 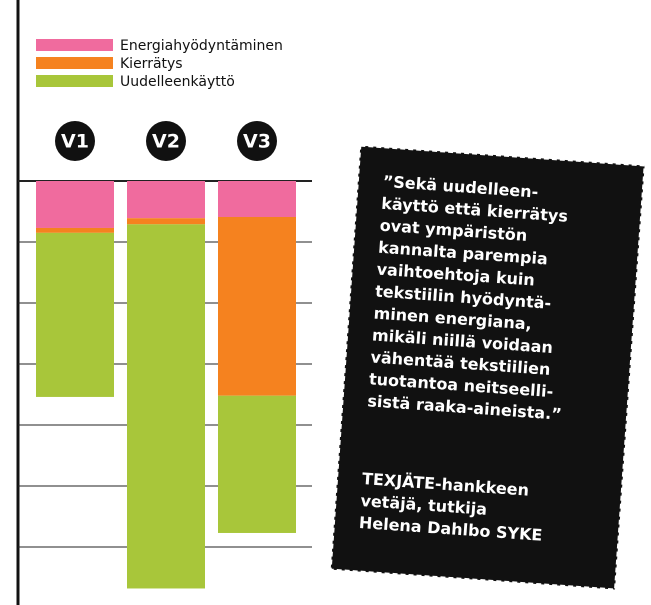 I want to click on legend-label: Kierrätys, so click(x=151, y=64).